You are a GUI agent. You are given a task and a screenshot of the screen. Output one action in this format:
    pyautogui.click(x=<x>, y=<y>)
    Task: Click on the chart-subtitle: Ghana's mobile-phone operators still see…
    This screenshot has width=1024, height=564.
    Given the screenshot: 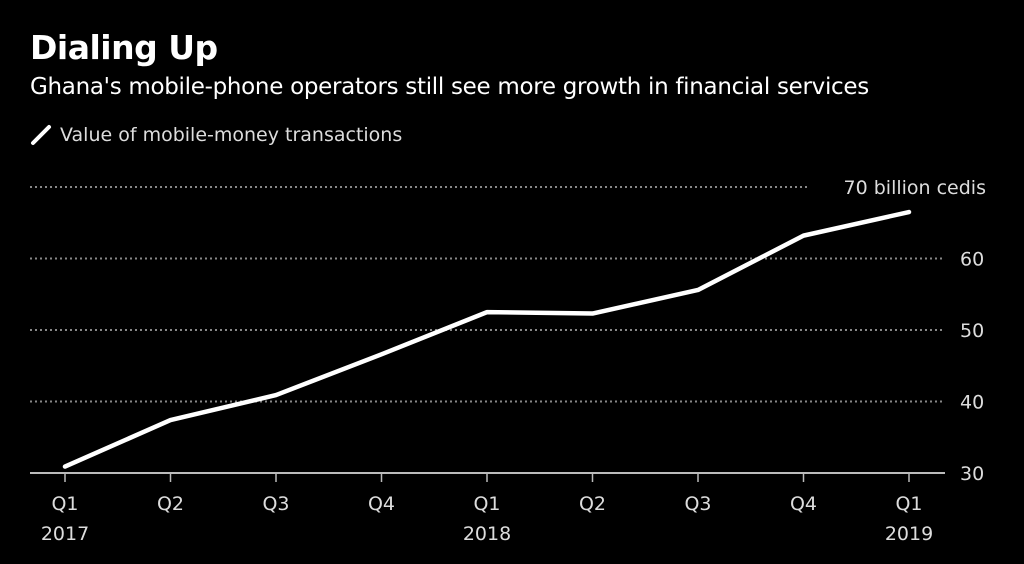 What is the action you would take?
    pyautogui.click(x=449, y=87)
    